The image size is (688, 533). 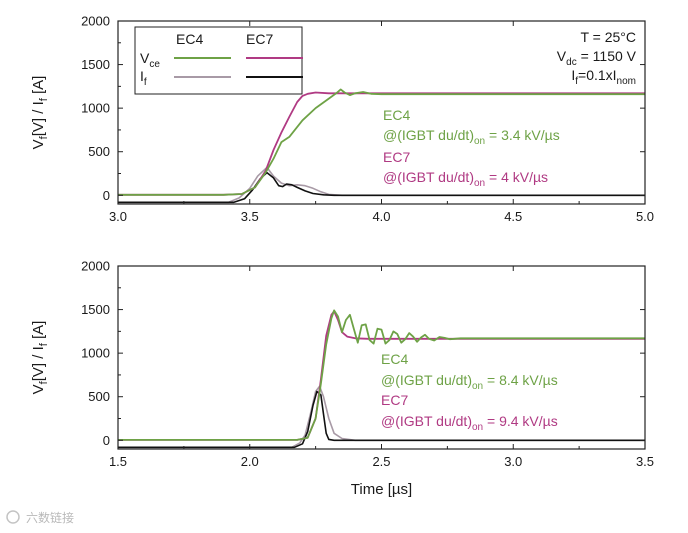 What do you see at coordinates (513, 216) in the screenshot?
I see `top-x-tick-label: 4.5` at bounding box center [513, 216].